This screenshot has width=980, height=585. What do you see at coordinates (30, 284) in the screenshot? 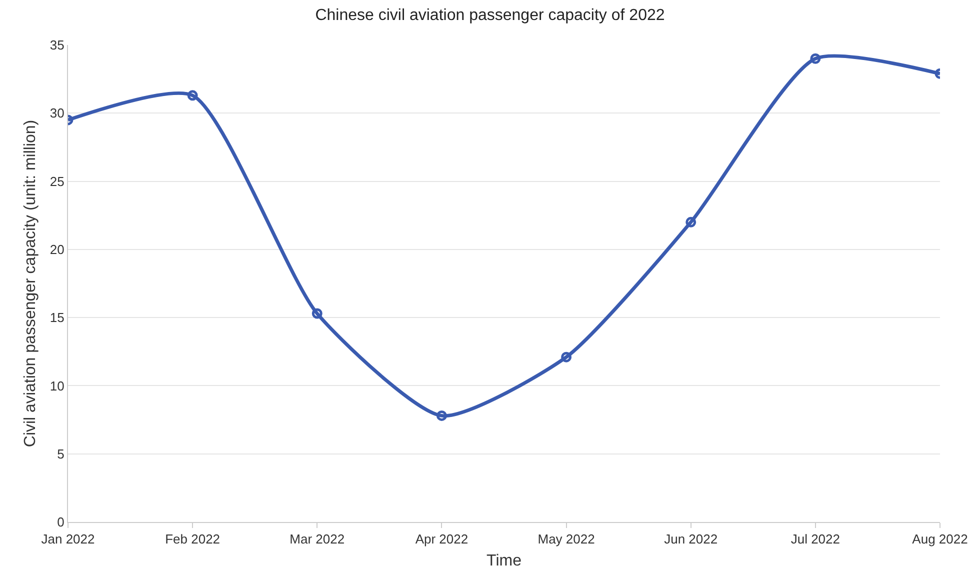
I see `y-axis-title: Civil aviation passenger capacity (unit: million)` at bounding box center [30, 284].